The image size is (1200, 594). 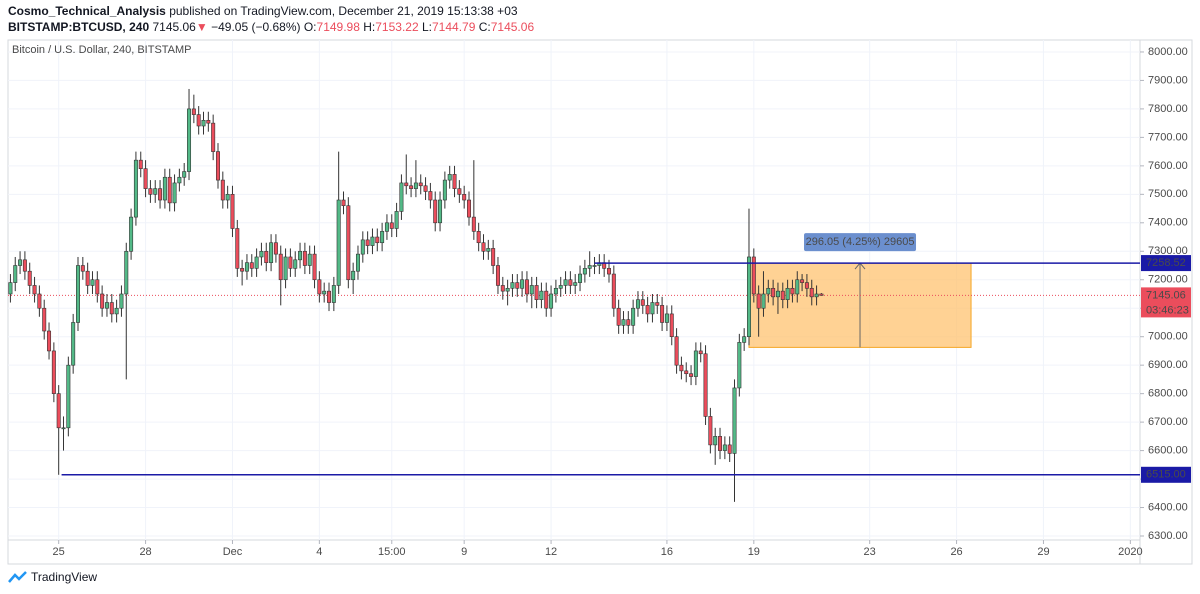 I want to click on ohlc-label: O:, so click(x=310, y=27).